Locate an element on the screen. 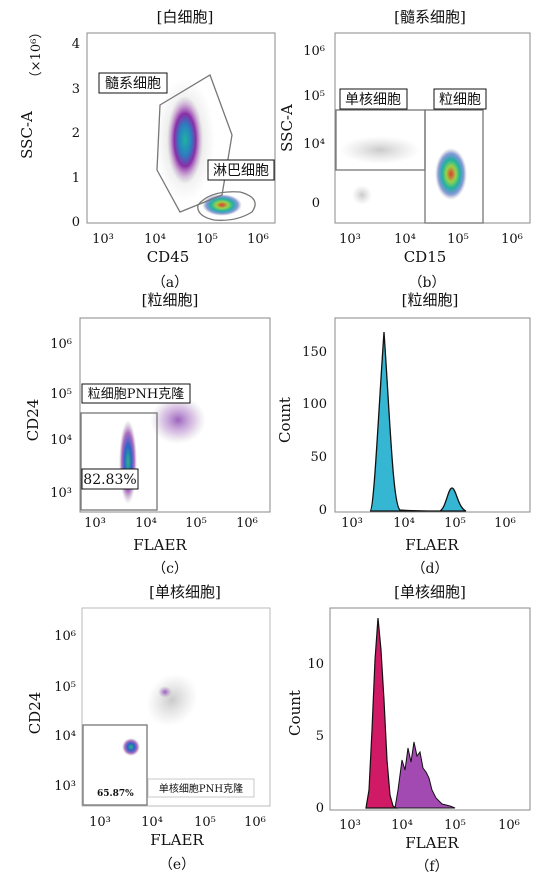 This screenshot has width=550, height=882. panel-a-frame is located at coordinates (181, 128).